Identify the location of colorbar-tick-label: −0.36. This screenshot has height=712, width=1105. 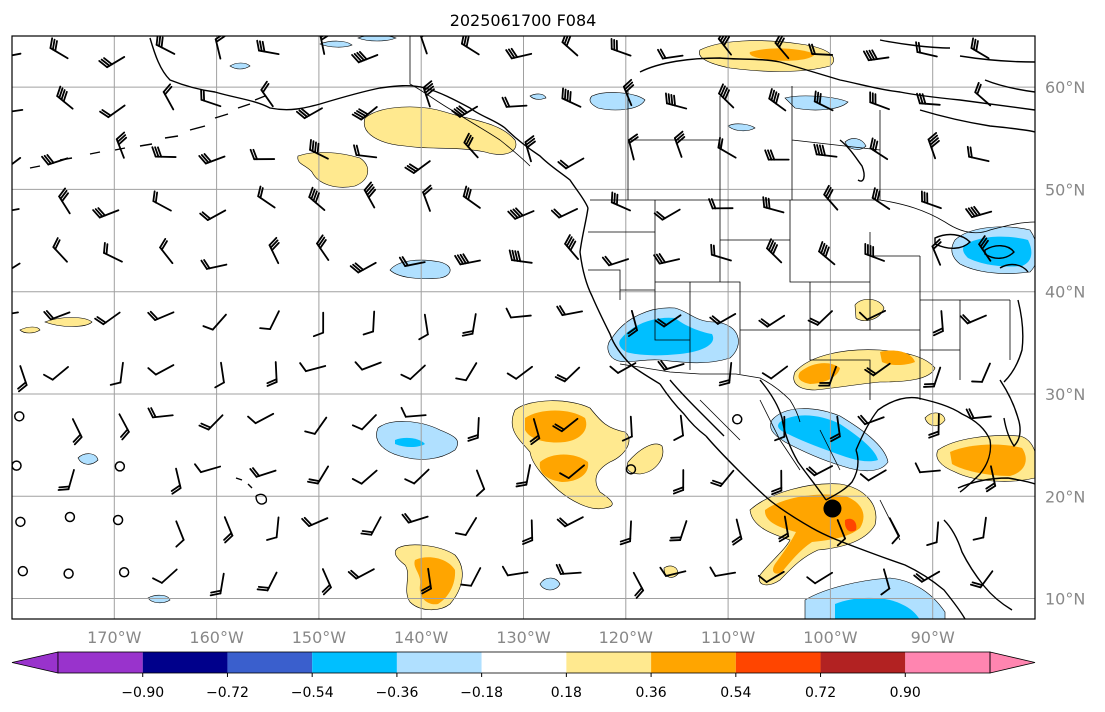
(396, 693).